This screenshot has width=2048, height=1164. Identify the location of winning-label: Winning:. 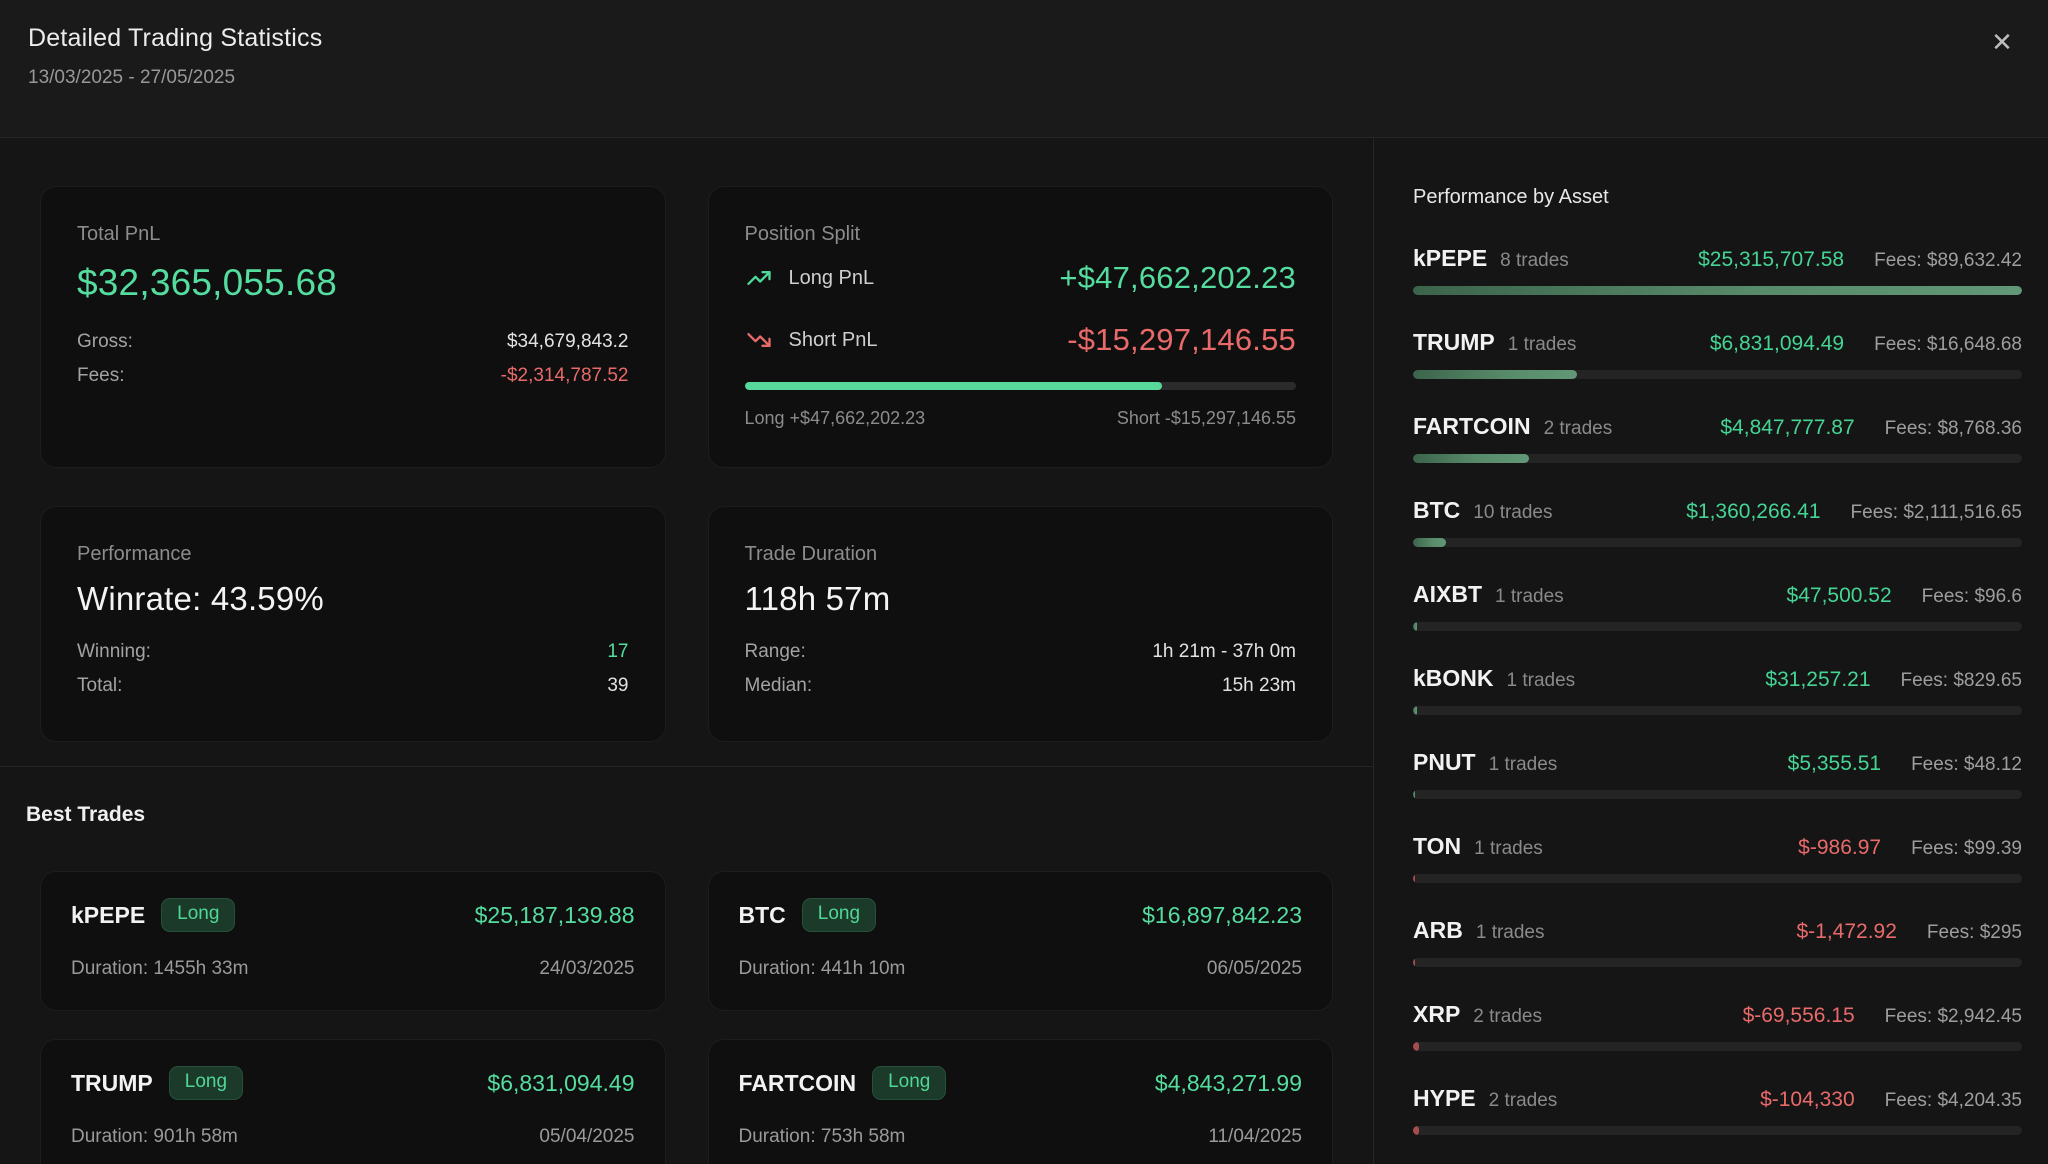
(114, 651).